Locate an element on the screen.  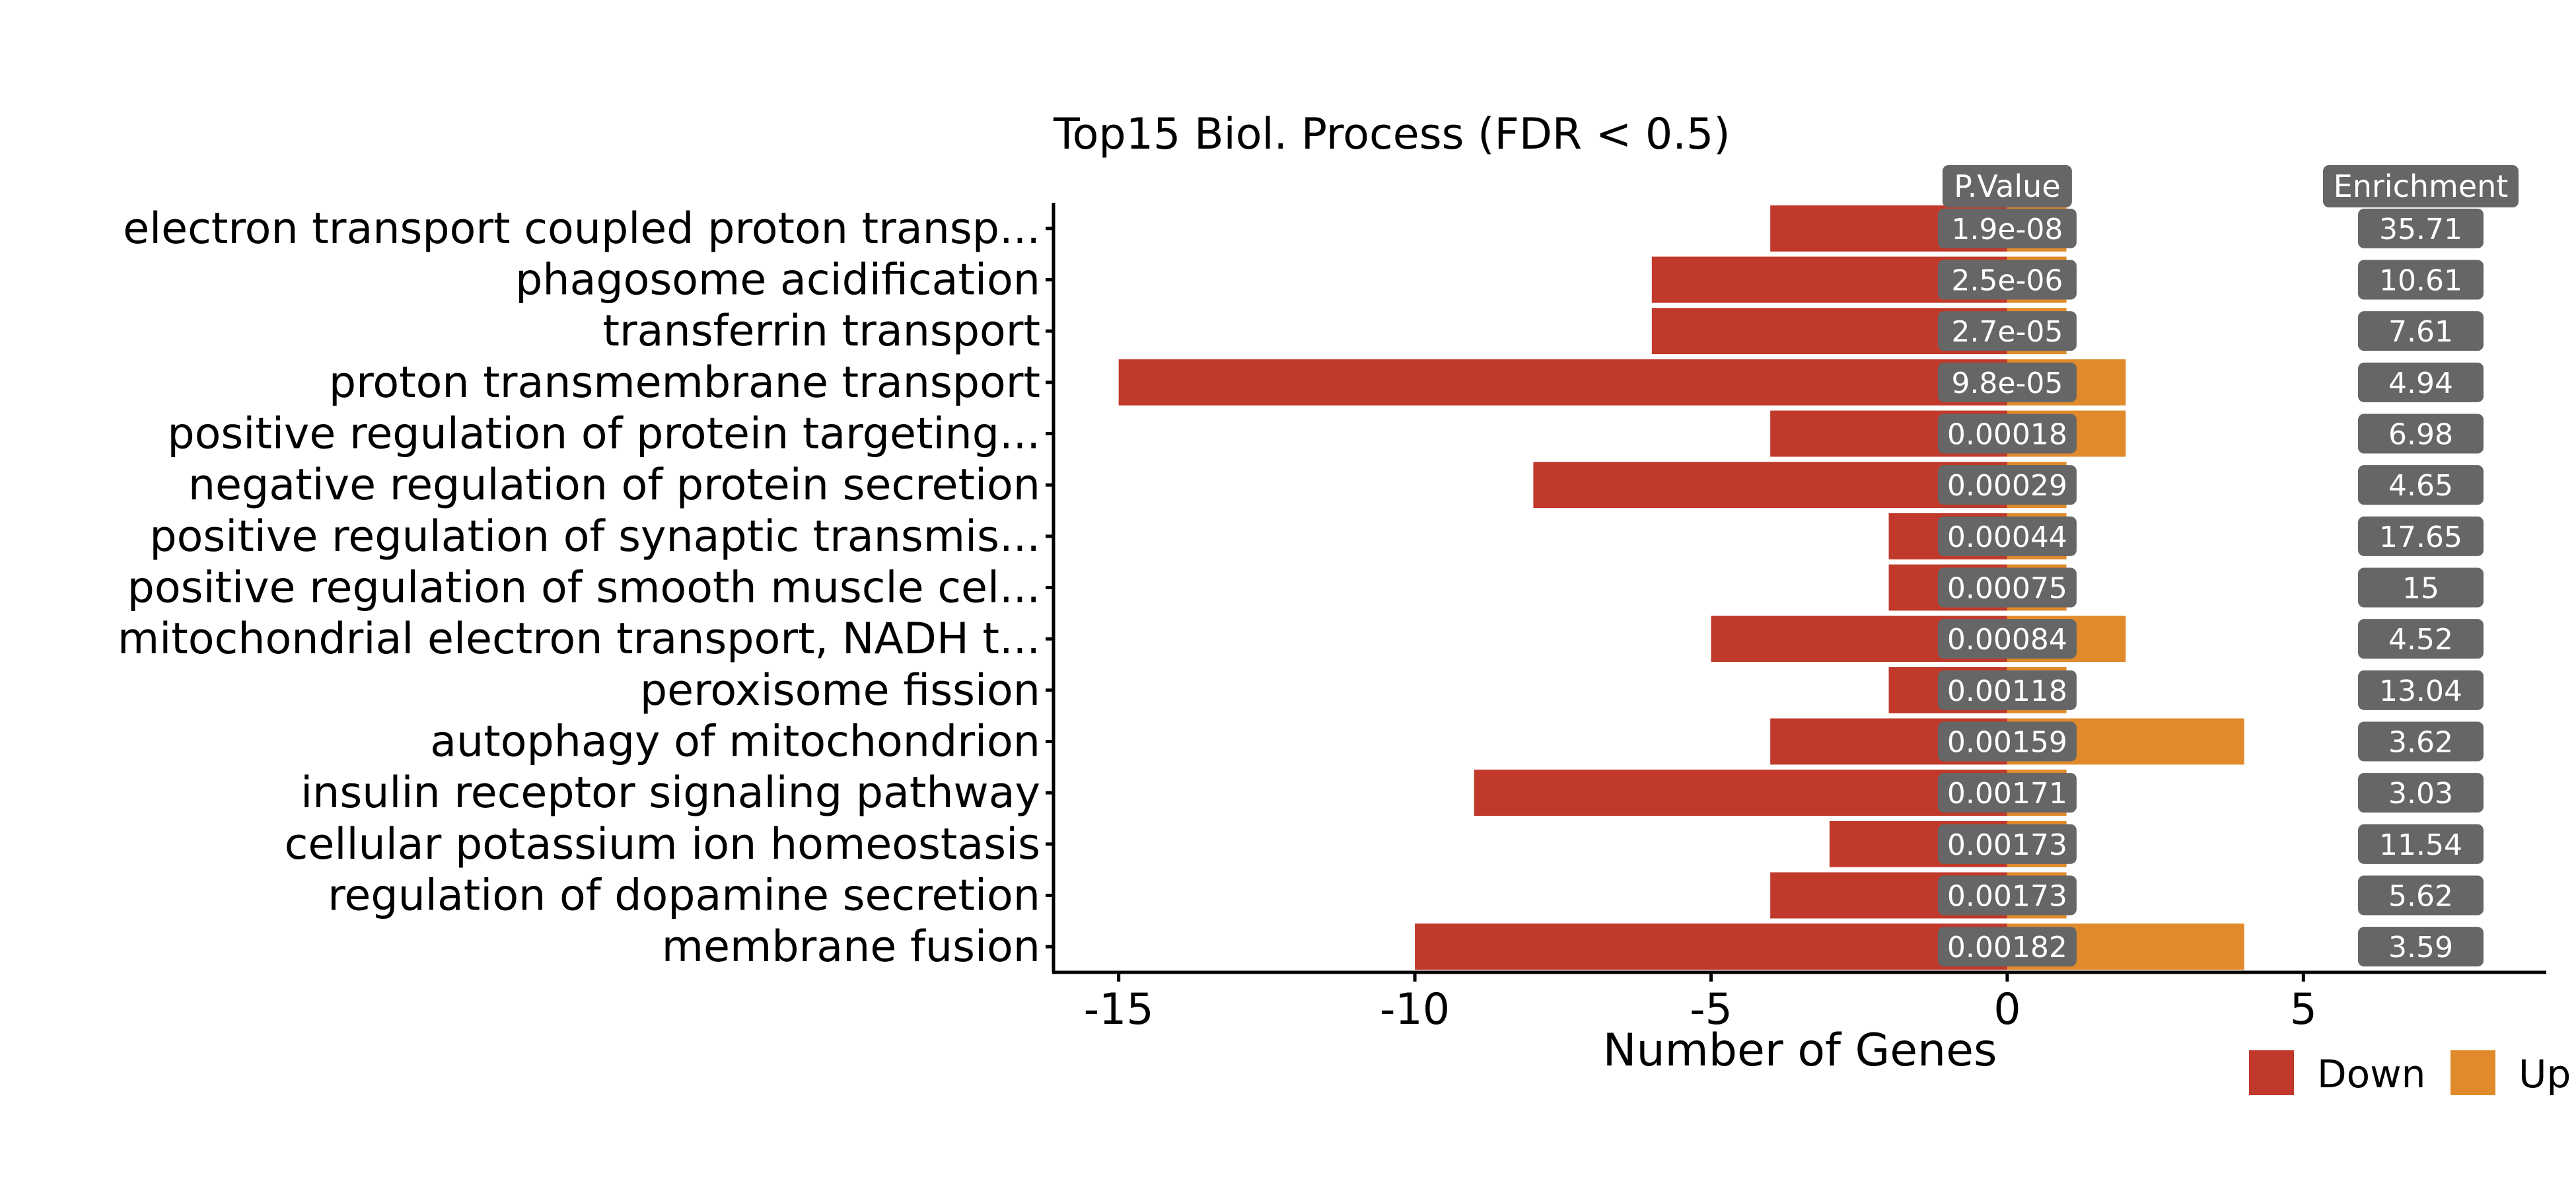
p-value-label: 0.00171 is located at coordinates (2007, 794).